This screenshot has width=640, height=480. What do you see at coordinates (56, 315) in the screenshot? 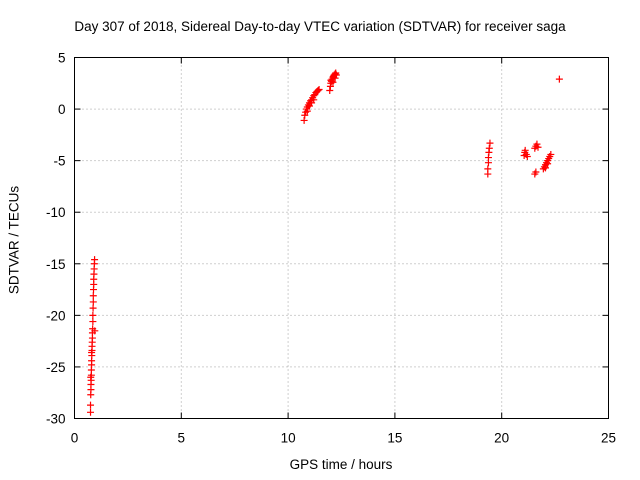
I see `y-tick-label: -20` at bounding box center [56, 315].